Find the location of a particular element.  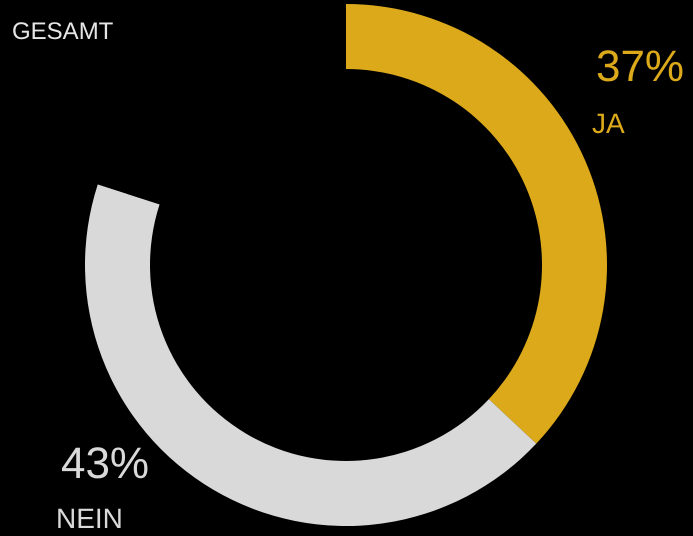

slice-label: NEIN is located at coordinates (89, 518).